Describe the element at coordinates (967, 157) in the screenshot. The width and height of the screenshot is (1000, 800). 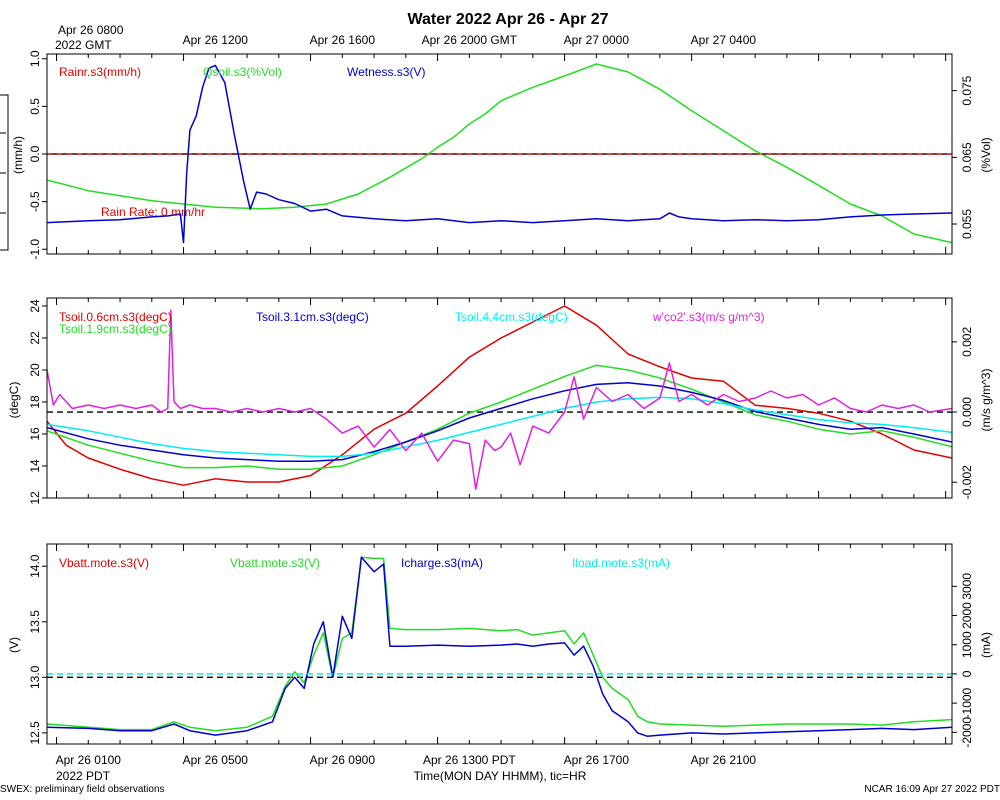
I see `right-y-tick-label: 0.065` at that location.